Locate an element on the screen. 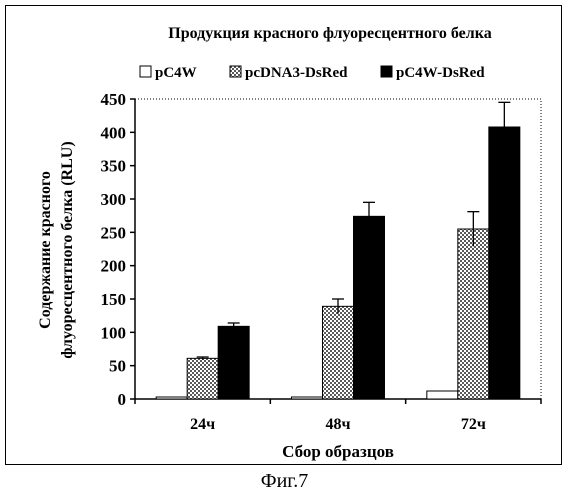  y-tick-label: 350 is located at coordinates (114, 166).